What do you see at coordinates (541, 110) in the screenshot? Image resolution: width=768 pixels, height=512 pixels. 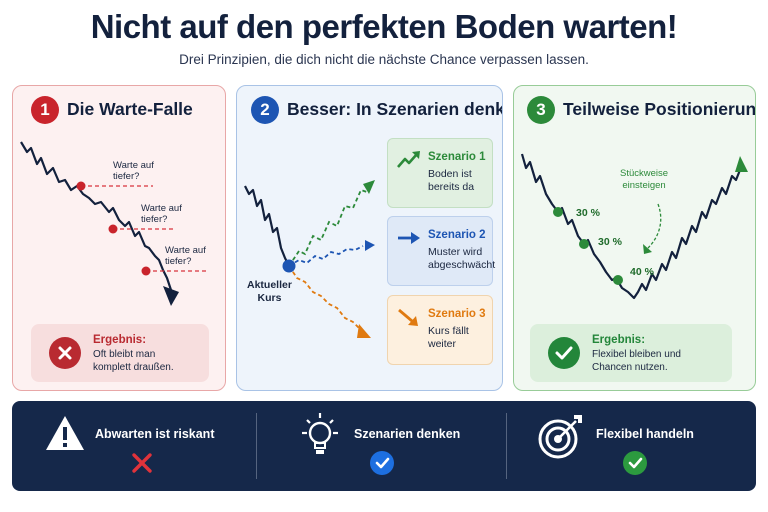 I see `step-number-badge: 3` at bounding box center [541, 110].